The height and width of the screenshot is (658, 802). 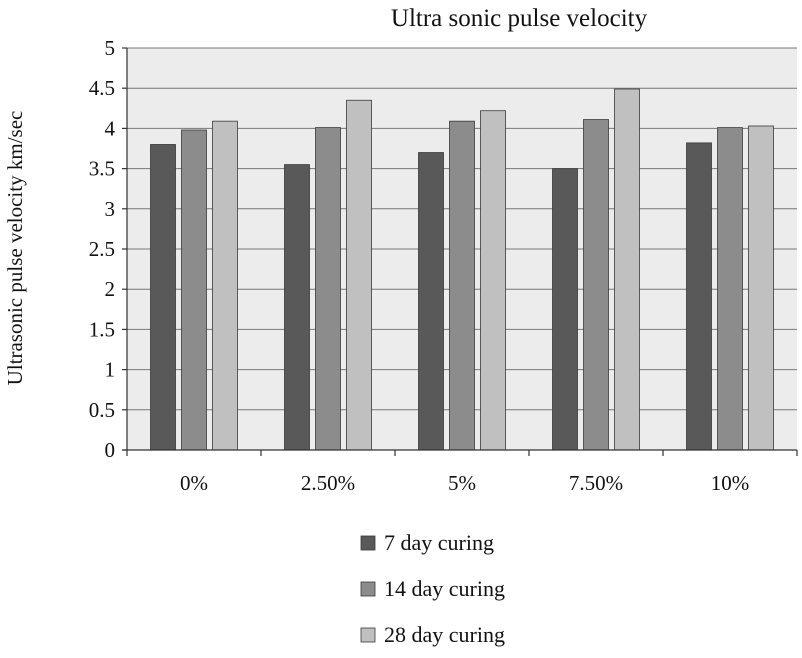 What do you see at coordinates (444, 634) in the screenshot?
I see `legend-label: 28 day curing` at bounding box center [444, 634].